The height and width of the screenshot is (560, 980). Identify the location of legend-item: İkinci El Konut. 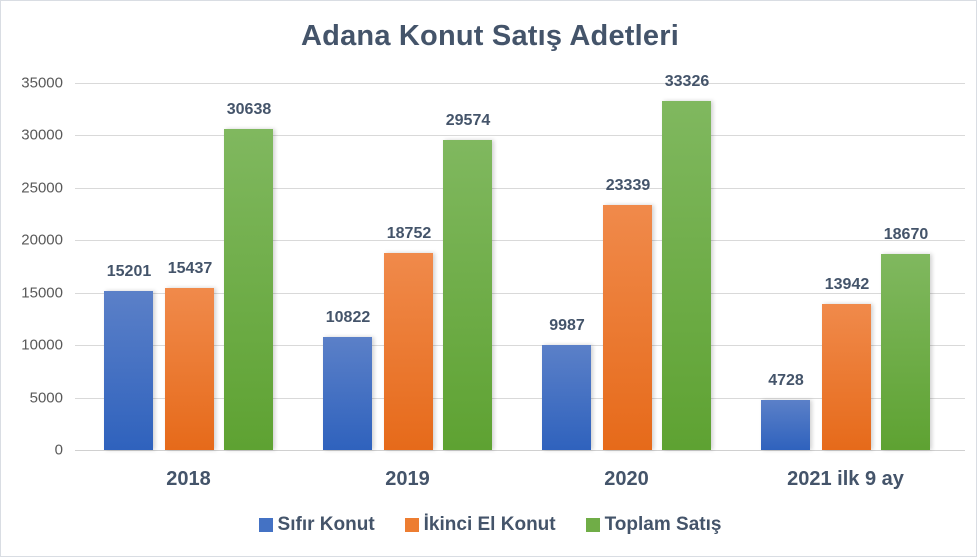
(480, 525).